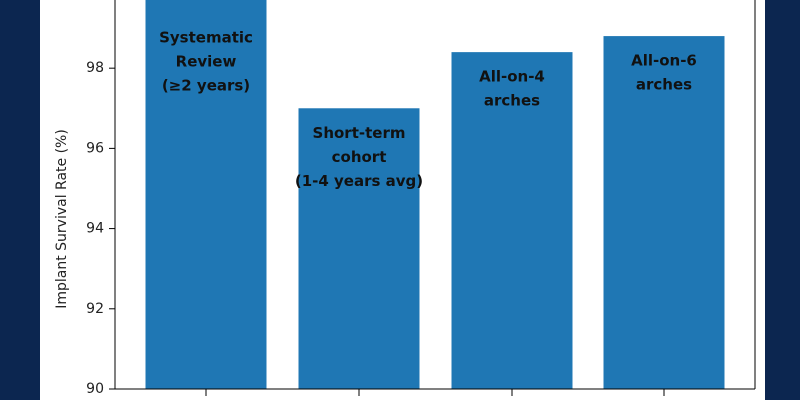 The width and height of the screenshot is (800, 400). I want to click on y-tick-label: 94, so click(95, 229).